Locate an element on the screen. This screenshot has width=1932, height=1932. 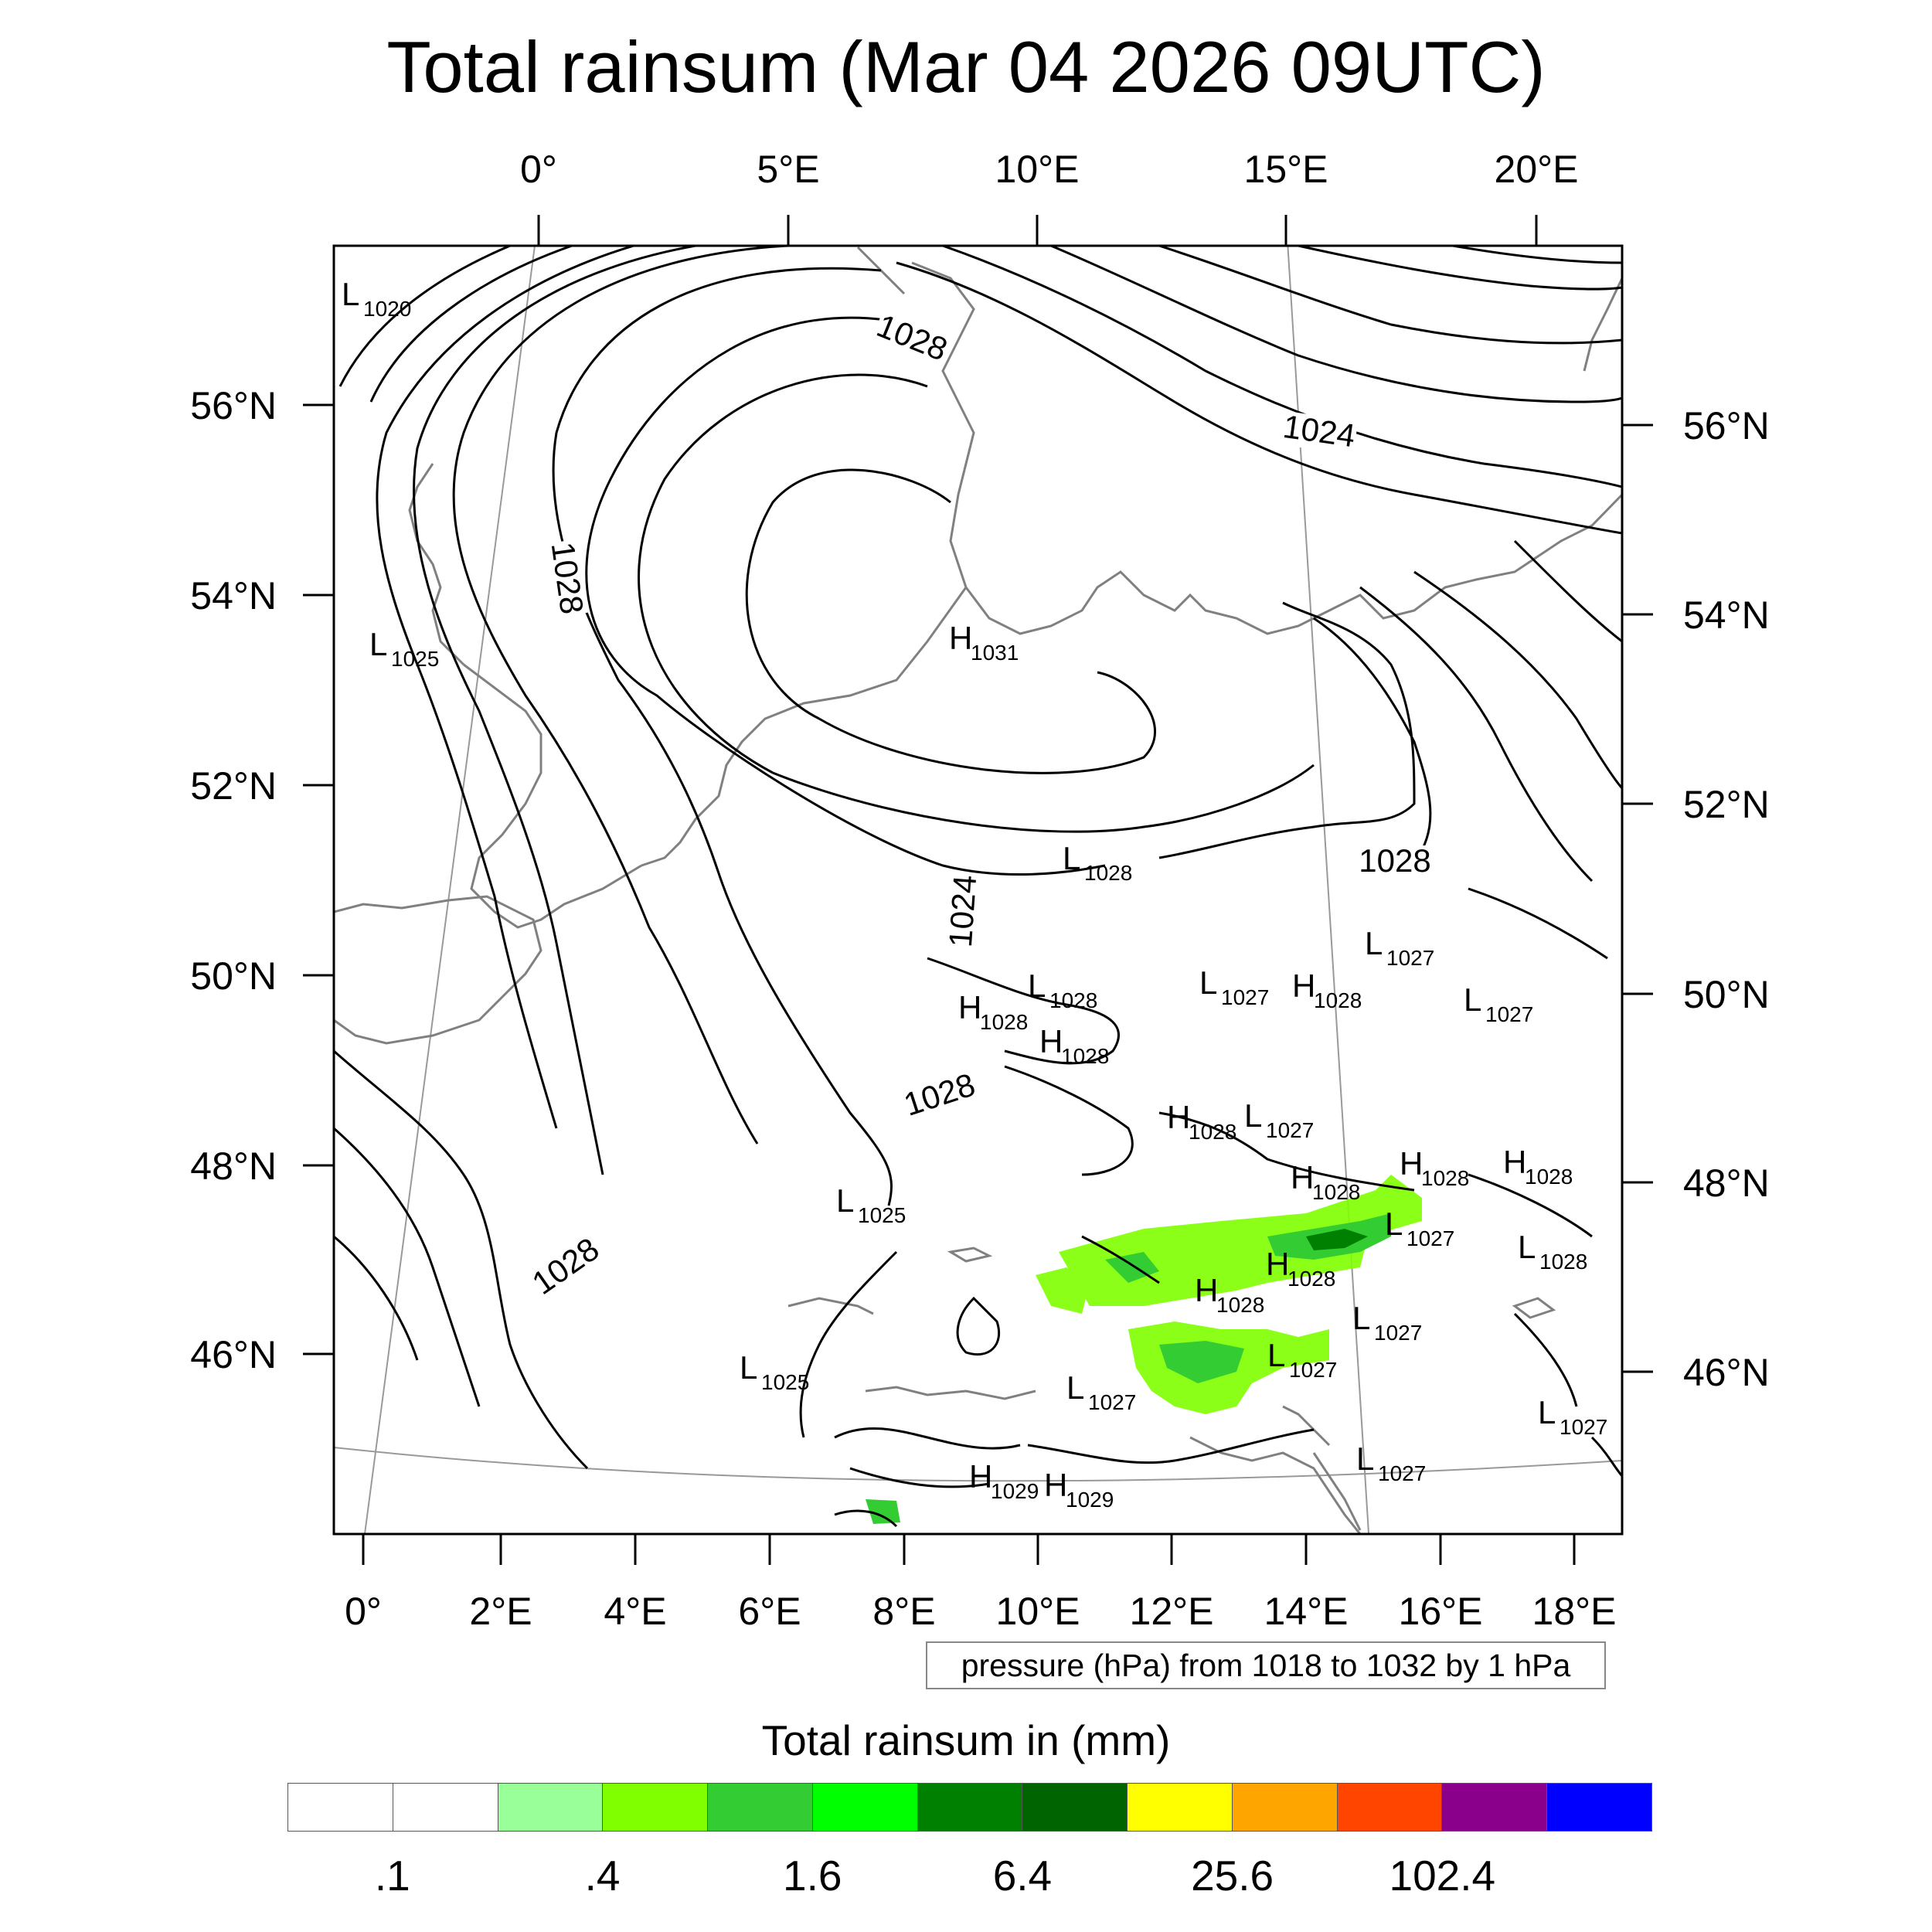
top-lon-label: 15°E is located at coordinates (1286, 169).